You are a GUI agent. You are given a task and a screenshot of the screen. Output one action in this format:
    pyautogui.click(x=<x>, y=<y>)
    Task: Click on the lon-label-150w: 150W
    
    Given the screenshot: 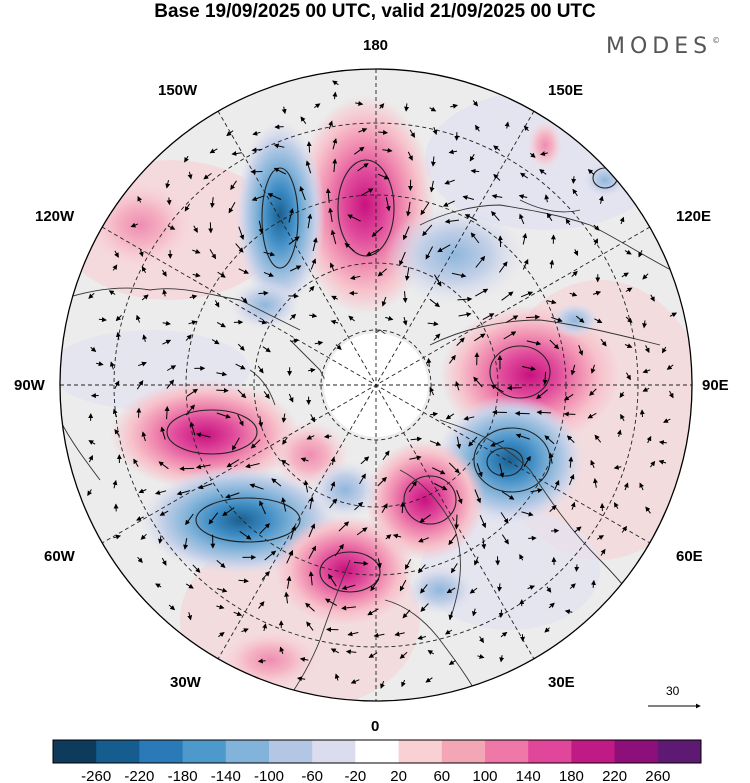 What is the action you would take?
    pyautogui.click(x=178, y=90)
    